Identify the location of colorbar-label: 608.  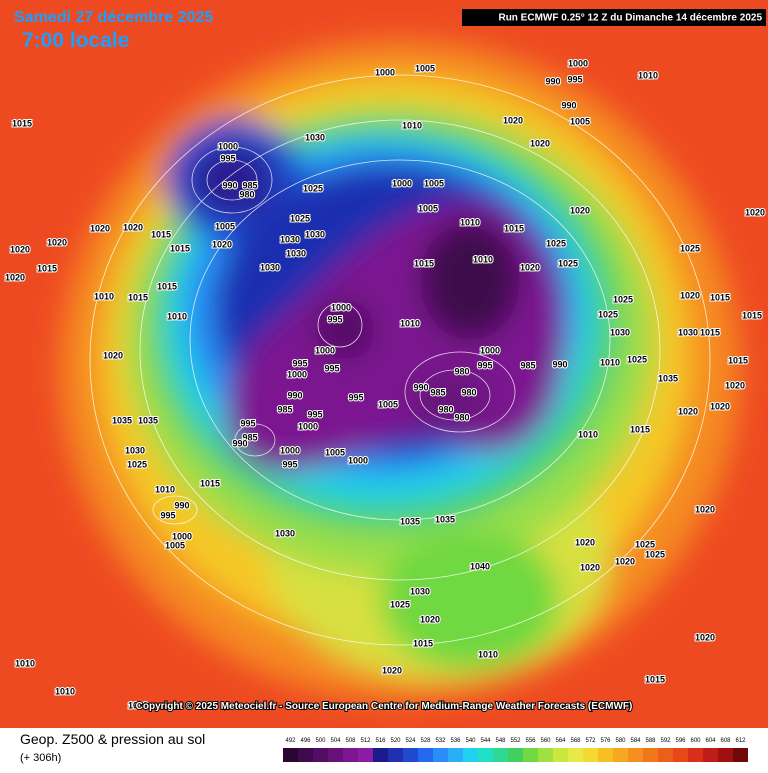
(725, 741).